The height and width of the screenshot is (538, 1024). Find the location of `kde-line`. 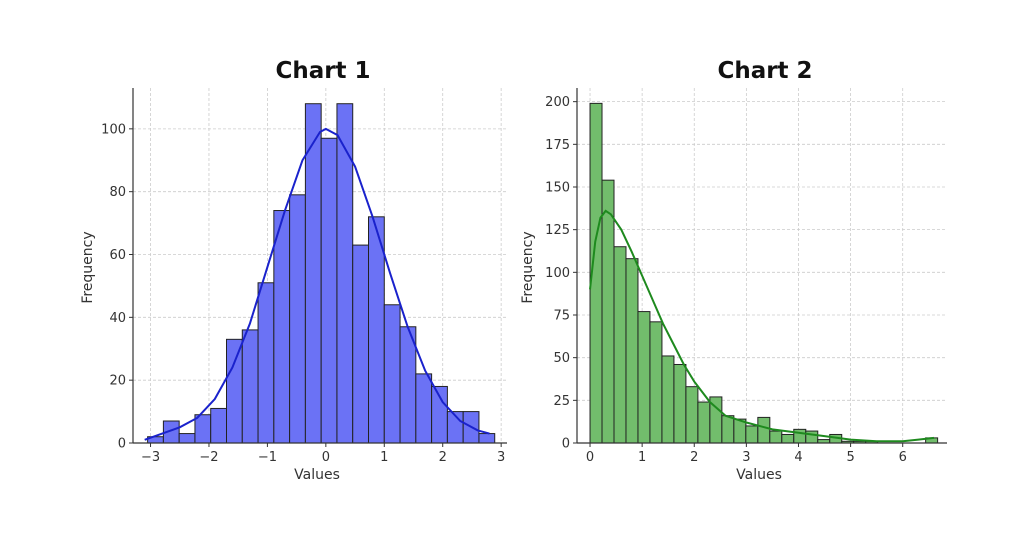

kde-line is located at coordinates (762, 326).